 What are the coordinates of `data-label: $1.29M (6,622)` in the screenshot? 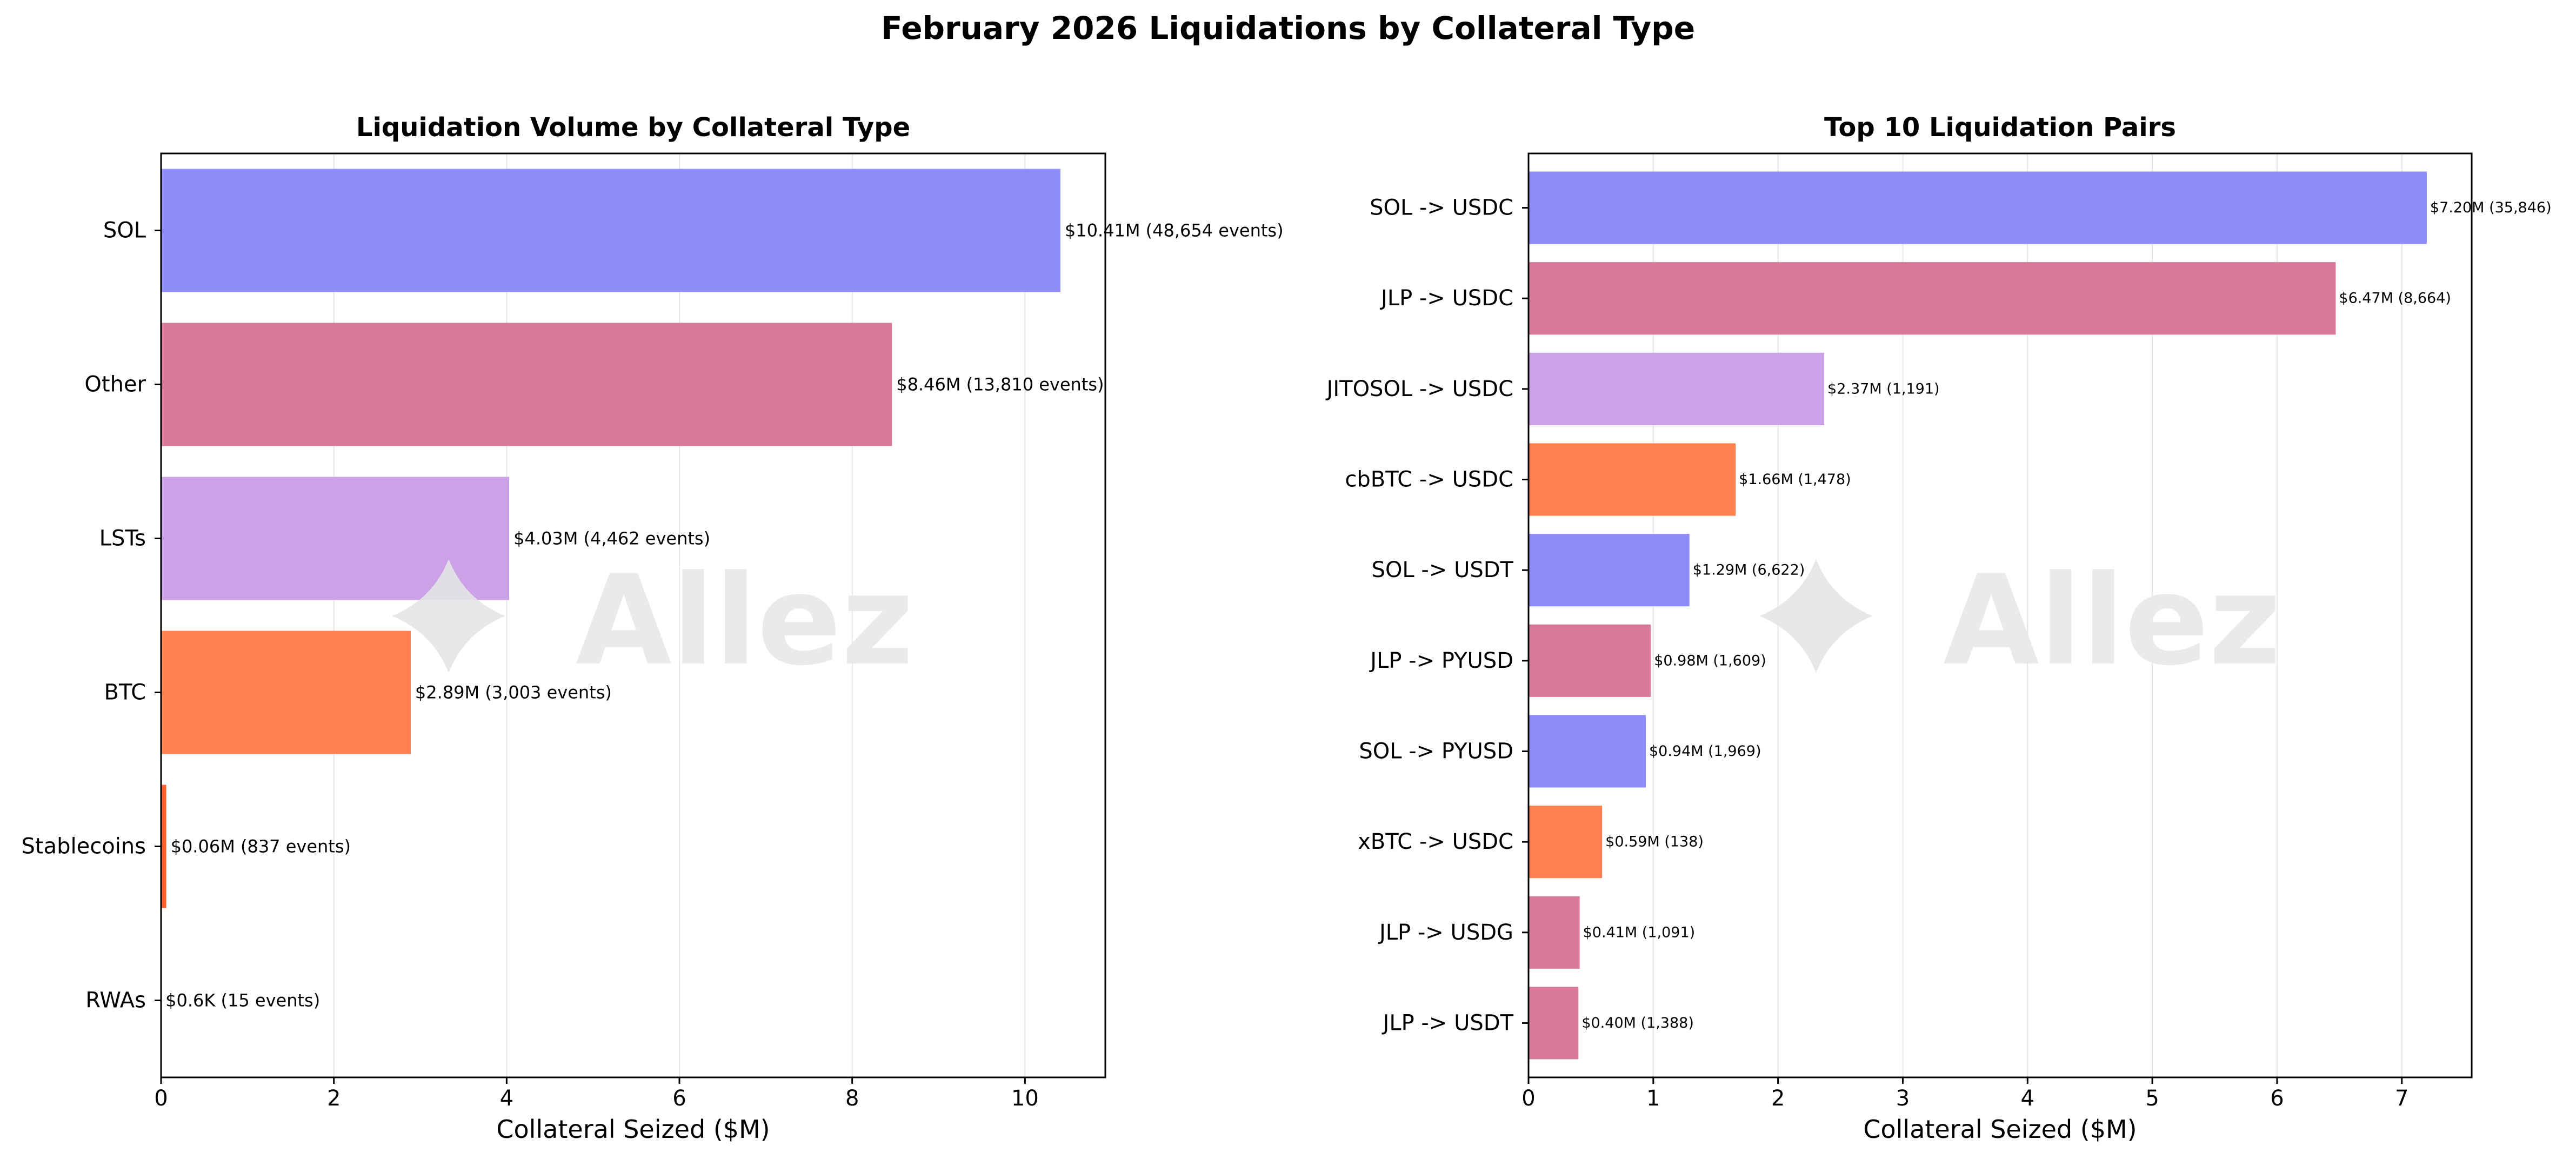 It's located at (1749, 570).